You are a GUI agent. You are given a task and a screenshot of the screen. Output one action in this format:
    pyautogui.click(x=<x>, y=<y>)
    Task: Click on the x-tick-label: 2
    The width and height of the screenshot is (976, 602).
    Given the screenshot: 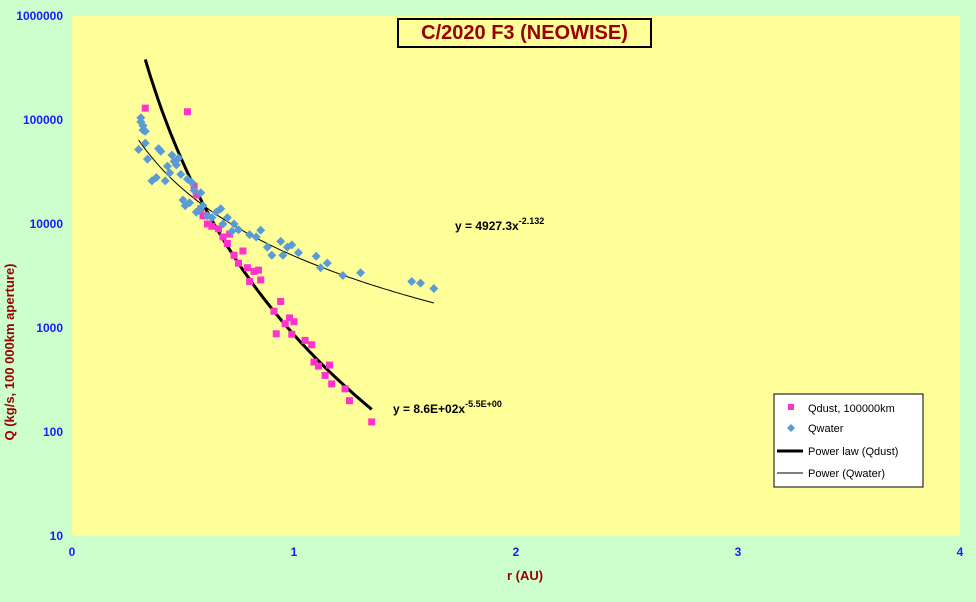 What is the action you would take?
    pyautogui.click(x=516, y=552)
    